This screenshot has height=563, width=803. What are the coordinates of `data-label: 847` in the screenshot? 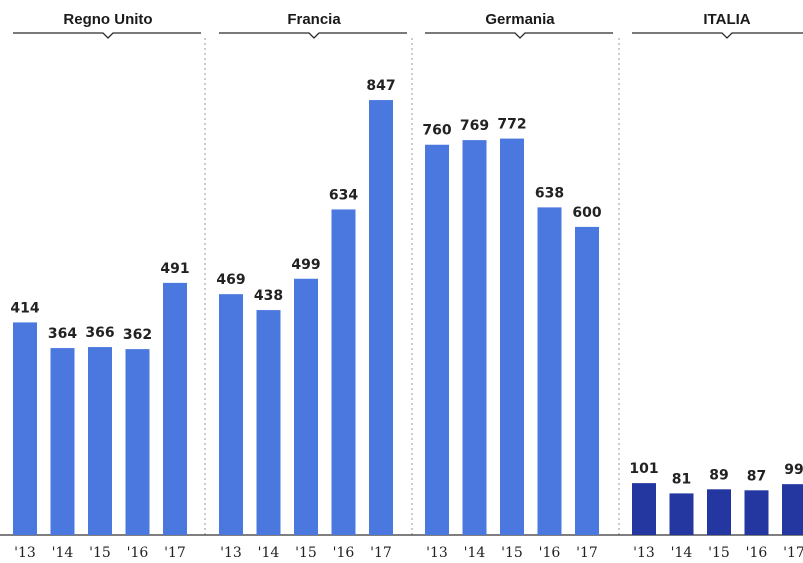 It's located at (380, 86).